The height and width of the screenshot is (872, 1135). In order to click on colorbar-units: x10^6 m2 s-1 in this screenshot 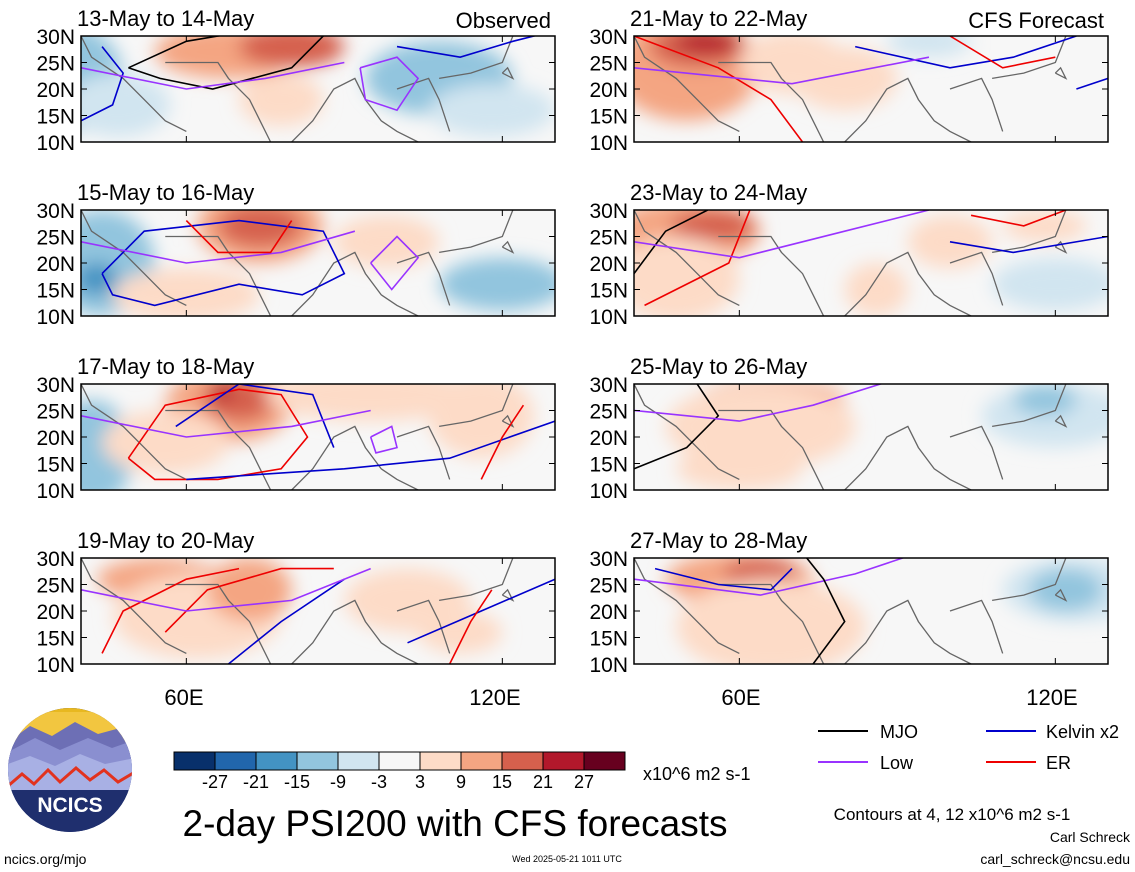, I will do `click(697, 774)`.